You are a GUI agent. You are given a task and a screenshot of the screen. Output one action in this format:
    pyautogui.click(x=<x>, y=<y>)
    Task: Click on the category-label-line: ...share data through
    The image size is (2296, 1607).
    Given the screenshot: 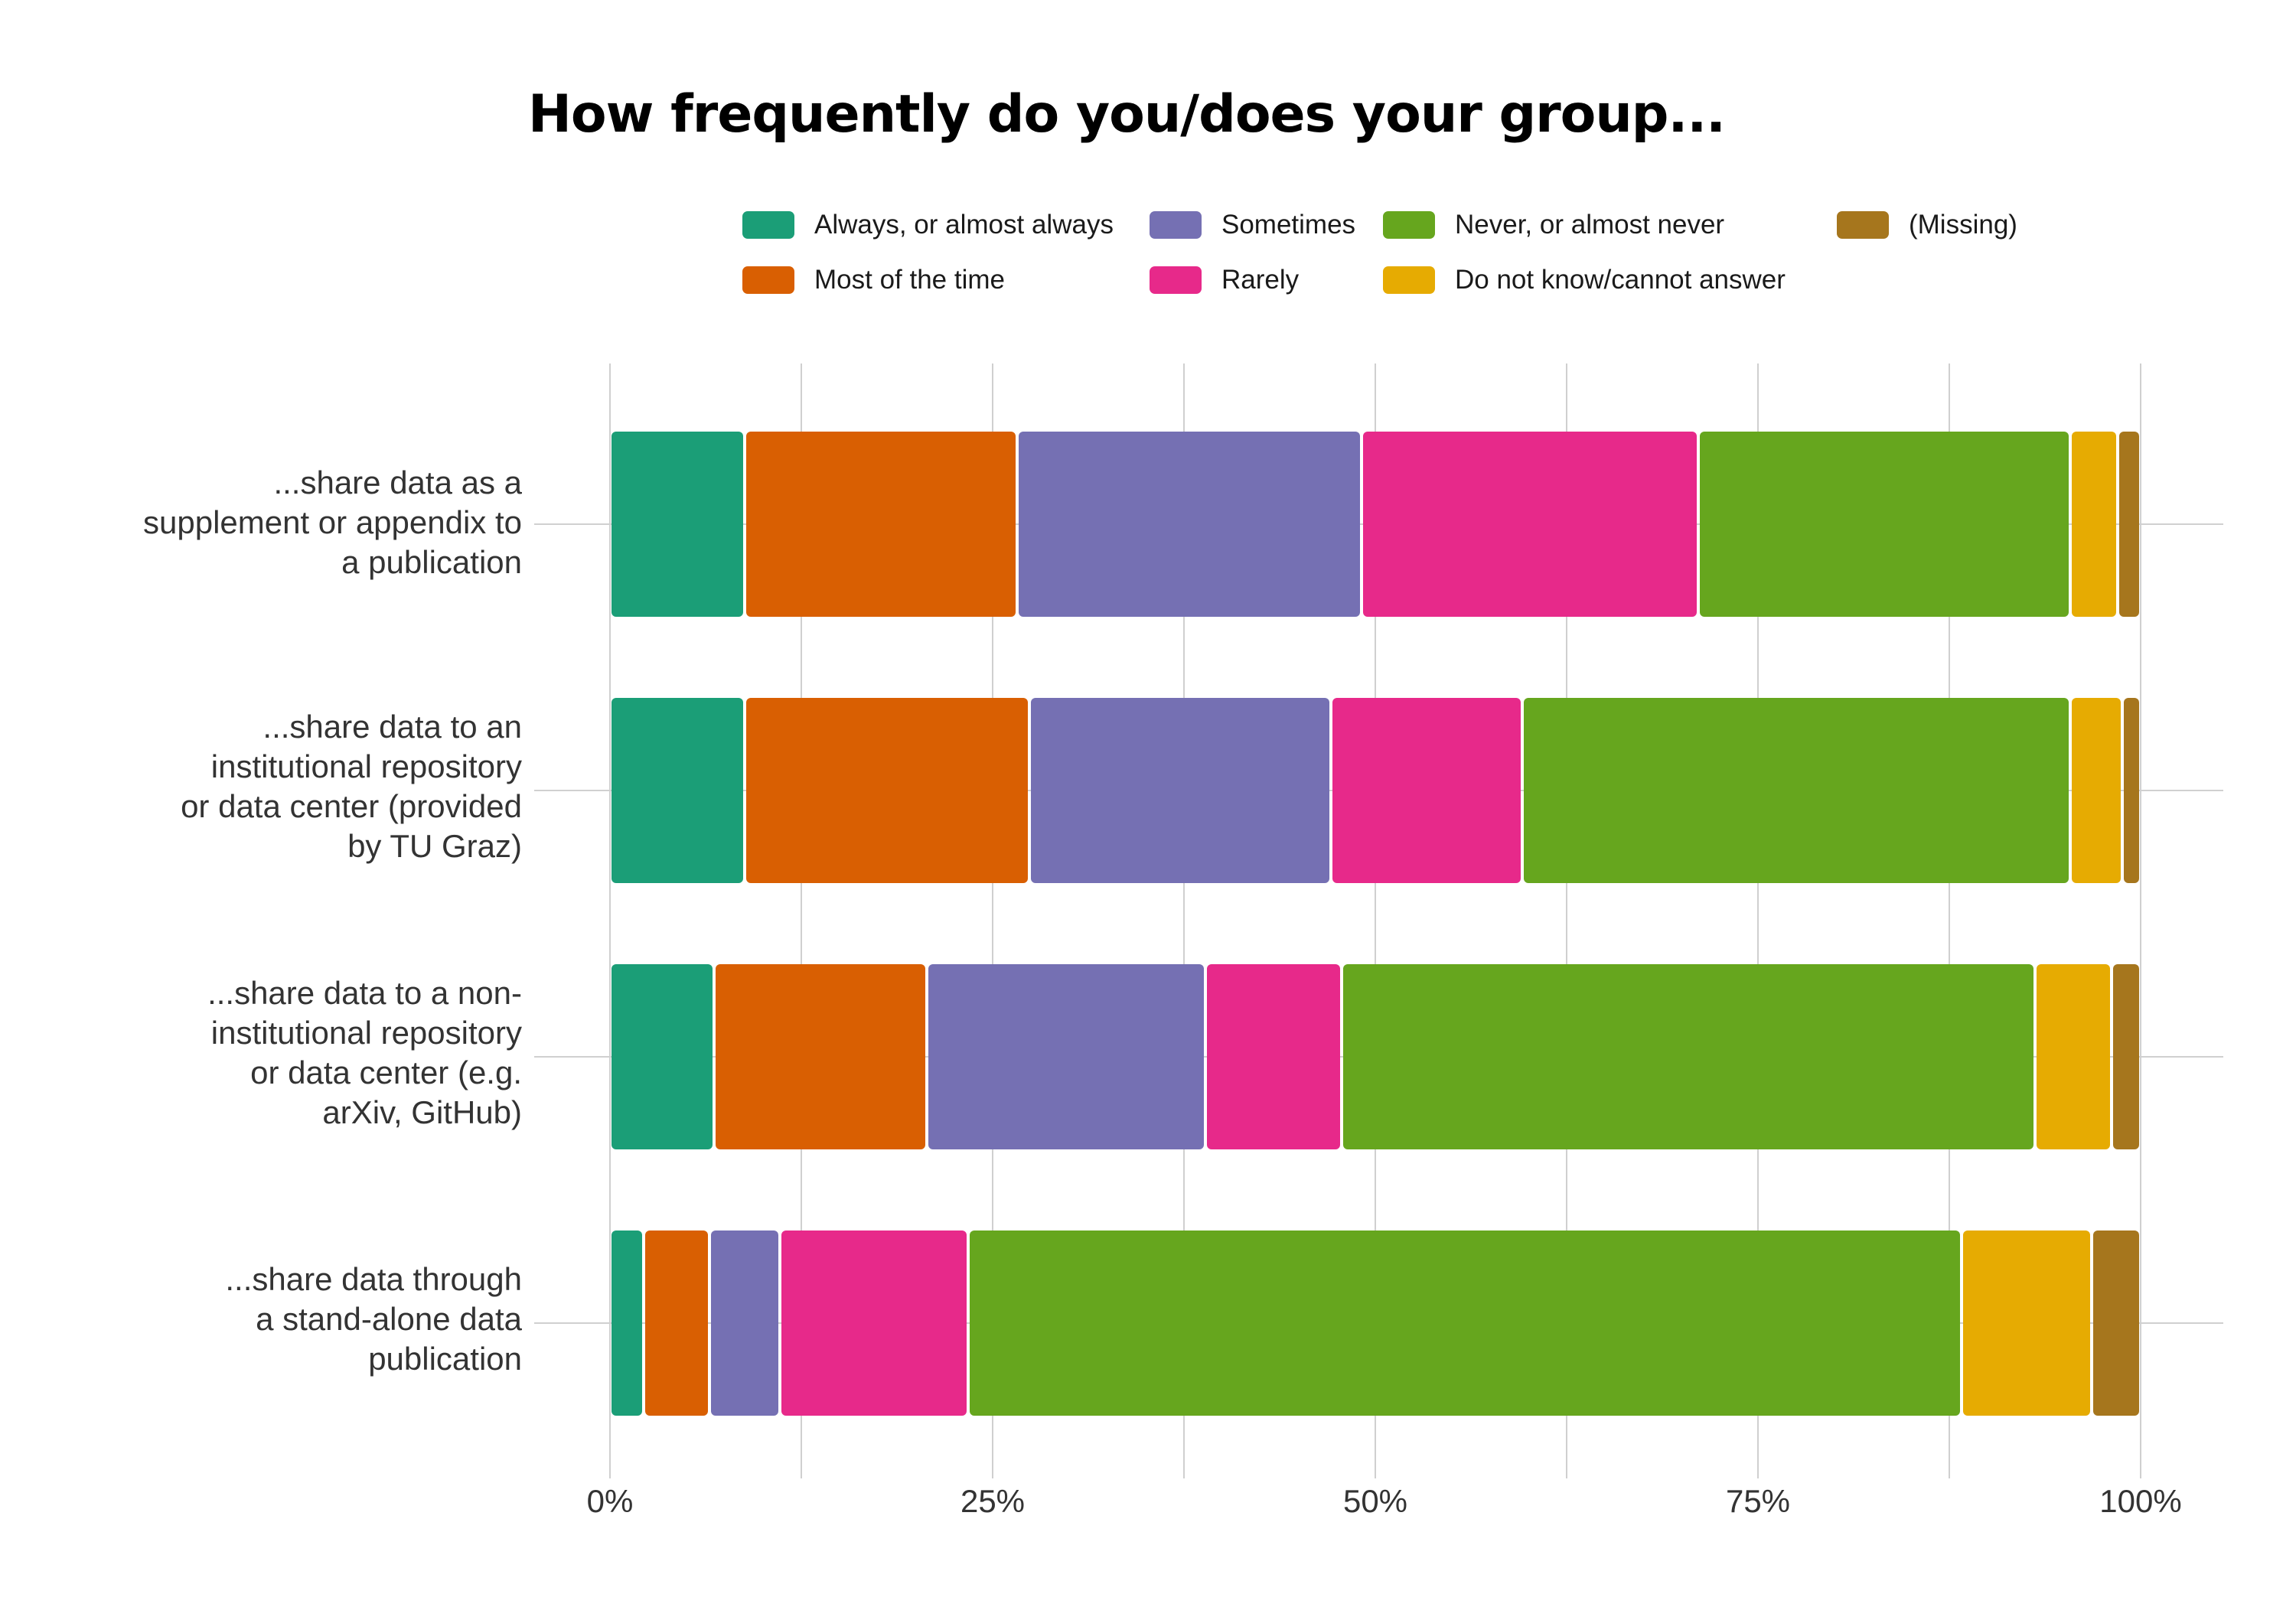 What is the action you would take?
    pyautogui.click(x=373, y=1279)
    